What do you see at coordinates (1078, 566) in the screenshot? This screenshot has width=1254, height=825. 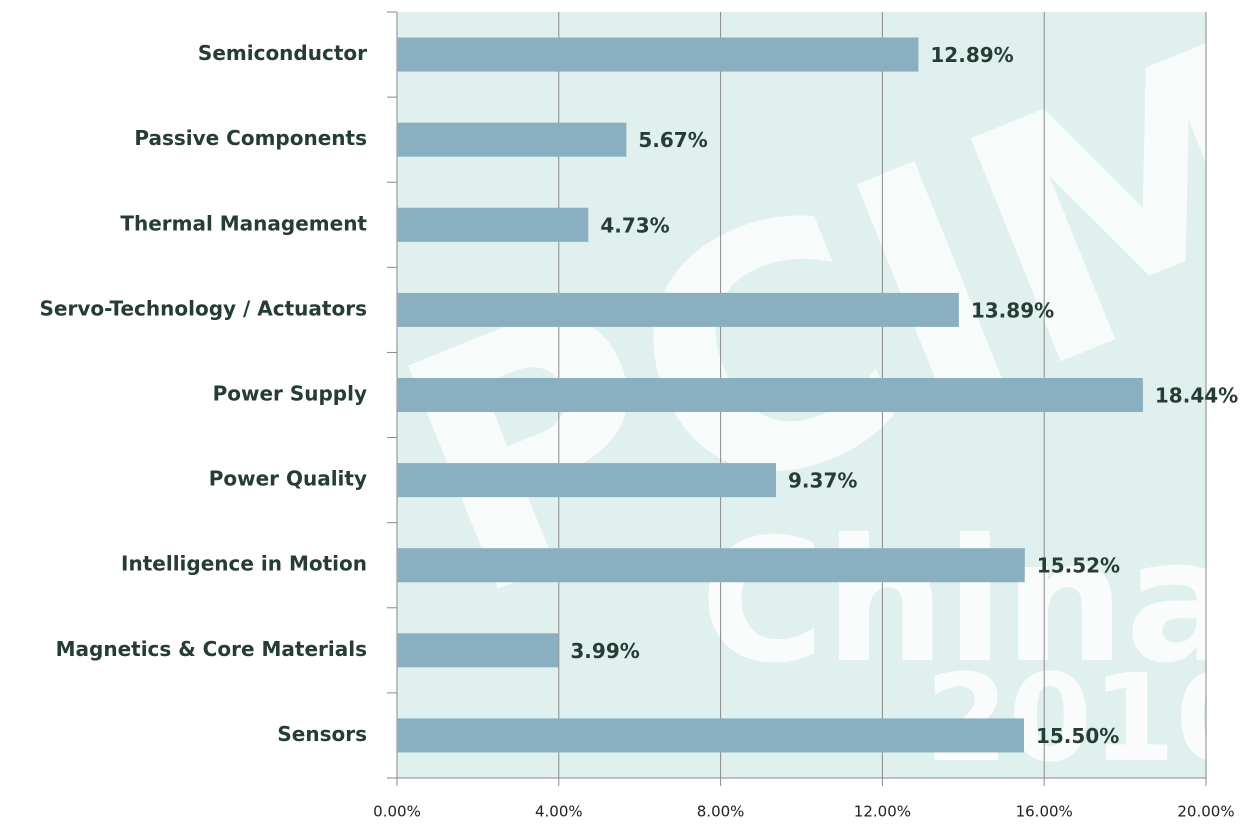 I see `value-label: 15.52%` at bounding box center [1078, 566].